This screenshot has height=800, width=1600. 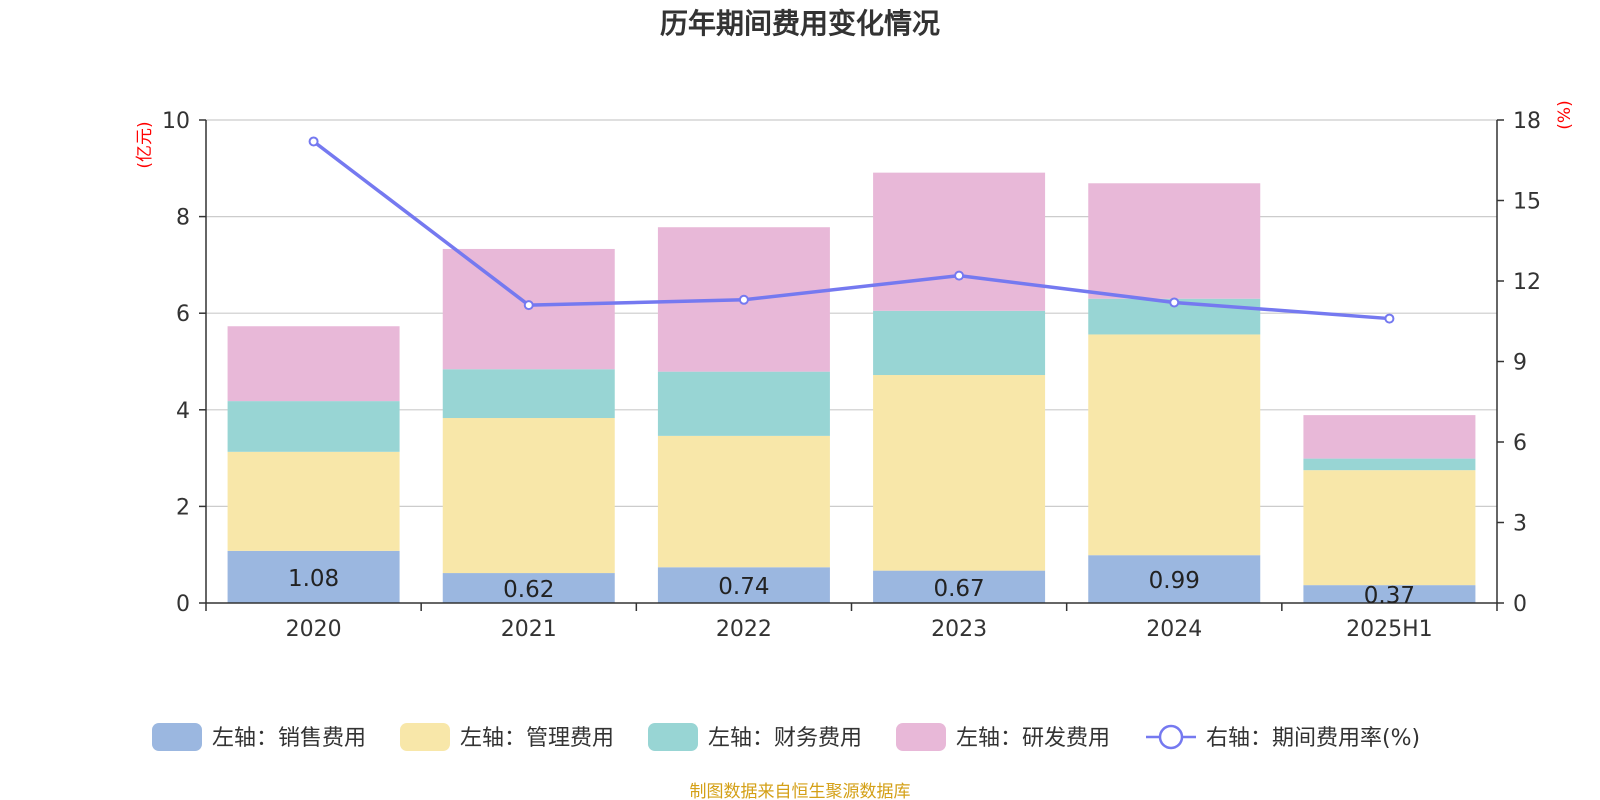 I want to click on right-tick-label: 15, so click(x=1527, y=202).